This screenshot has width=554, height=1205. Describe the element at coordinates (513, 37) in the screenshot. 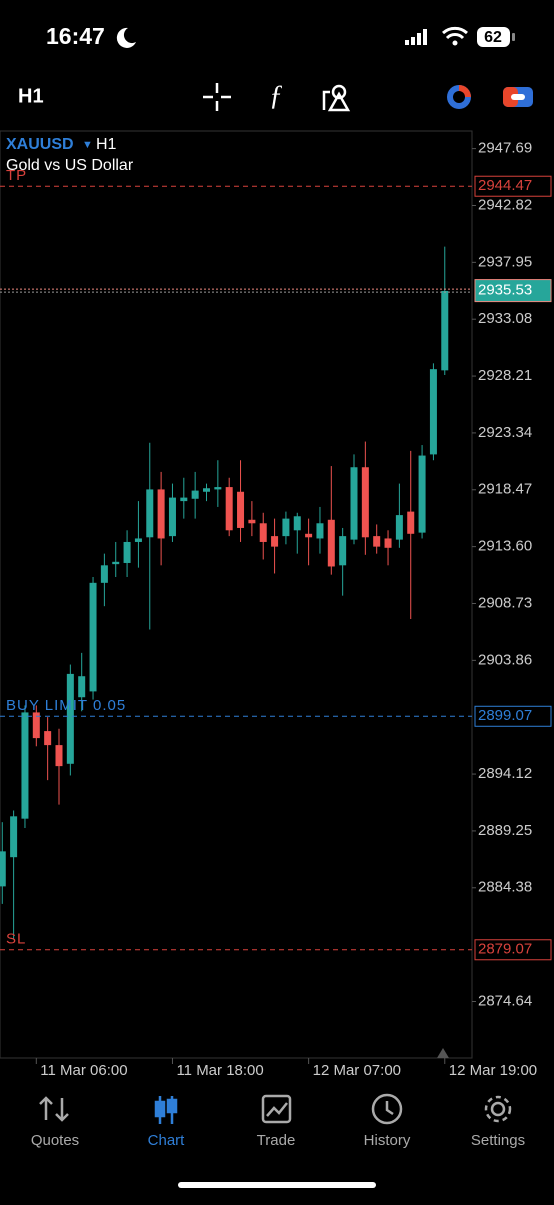

I see `battery-tip` at that location.